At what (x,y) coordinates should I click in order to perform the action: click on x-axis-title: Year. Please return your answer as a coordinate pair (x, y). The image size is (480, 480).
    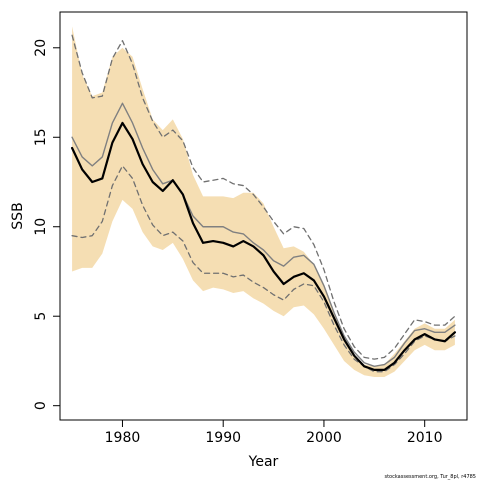
    Looking at the image, I should click on (263, 462).